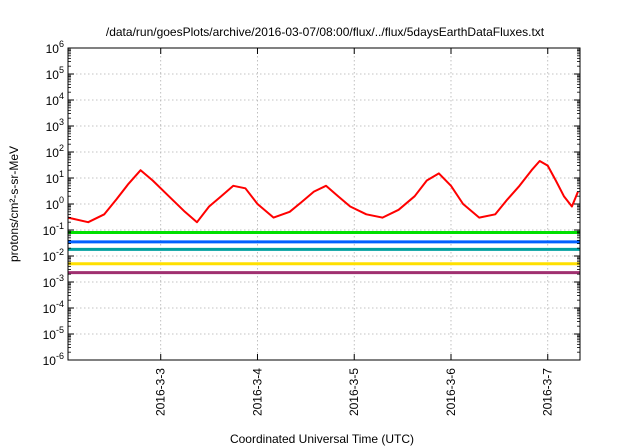 The width and height of the screenshot is (640, 448). Describe the element at coordinates (257, 392) in the screenshot. I see `x-tick-label: 2016-3-4` at that location.